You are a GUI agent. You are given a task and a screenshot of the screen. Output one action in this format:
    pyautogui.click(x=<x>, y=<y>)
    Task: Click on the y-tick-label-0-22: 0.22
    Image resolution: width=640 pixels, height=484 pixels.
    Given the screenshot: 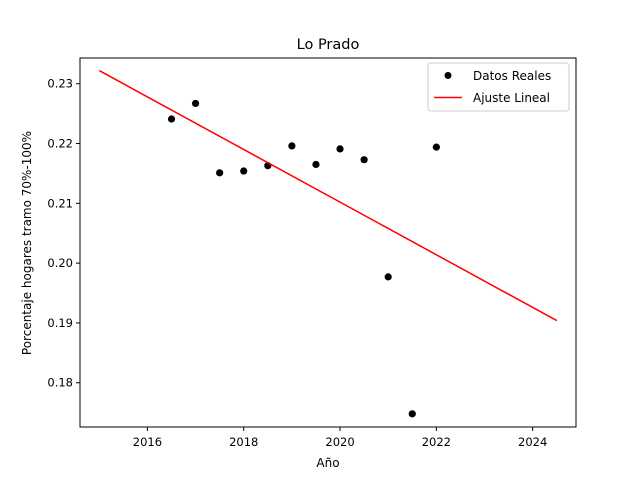 What is the action you would take?
    pyautogui.click(x=60, y=144)
    